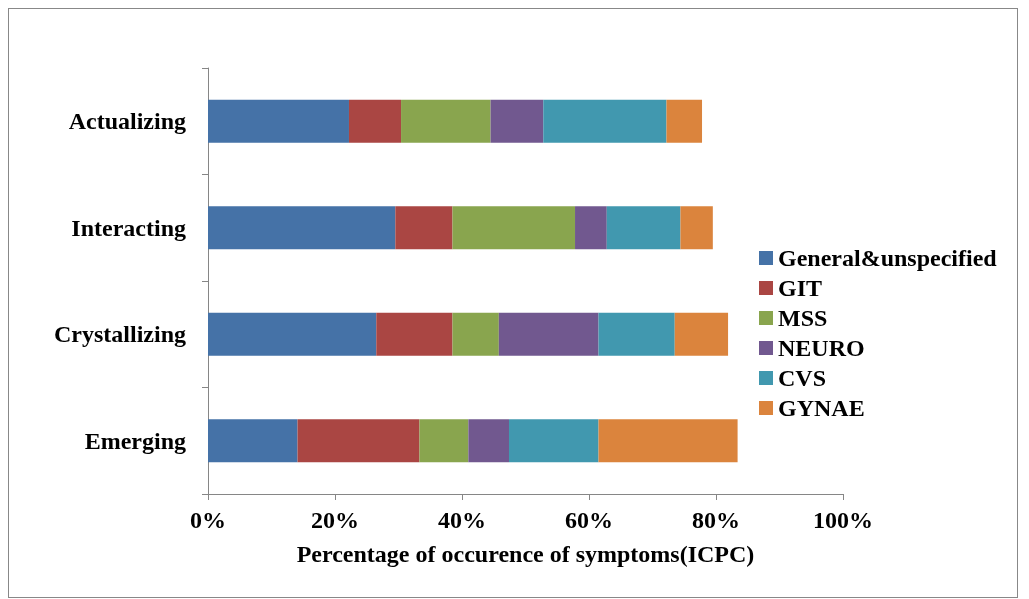  What do you see at coordinates (802, 378) in the screenshot?
I see `legend-label: CVS` at bounding box center [802, 378].